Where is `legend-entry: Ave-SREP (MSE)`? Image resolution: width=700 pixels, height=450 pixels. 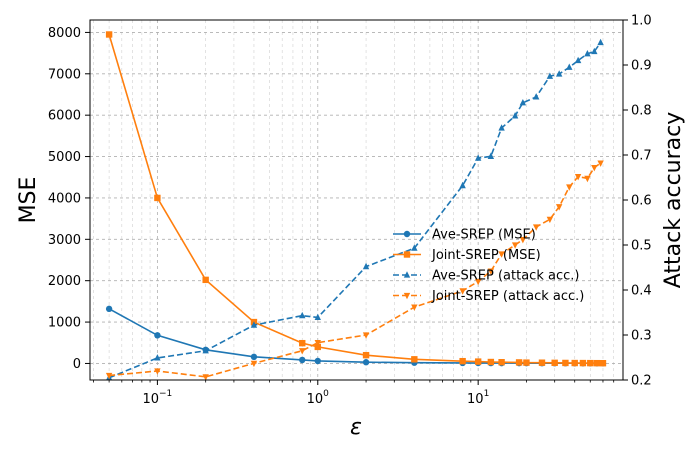
legend-entry: Ave-SREP (MSE) is located at coordinates (464, 235).